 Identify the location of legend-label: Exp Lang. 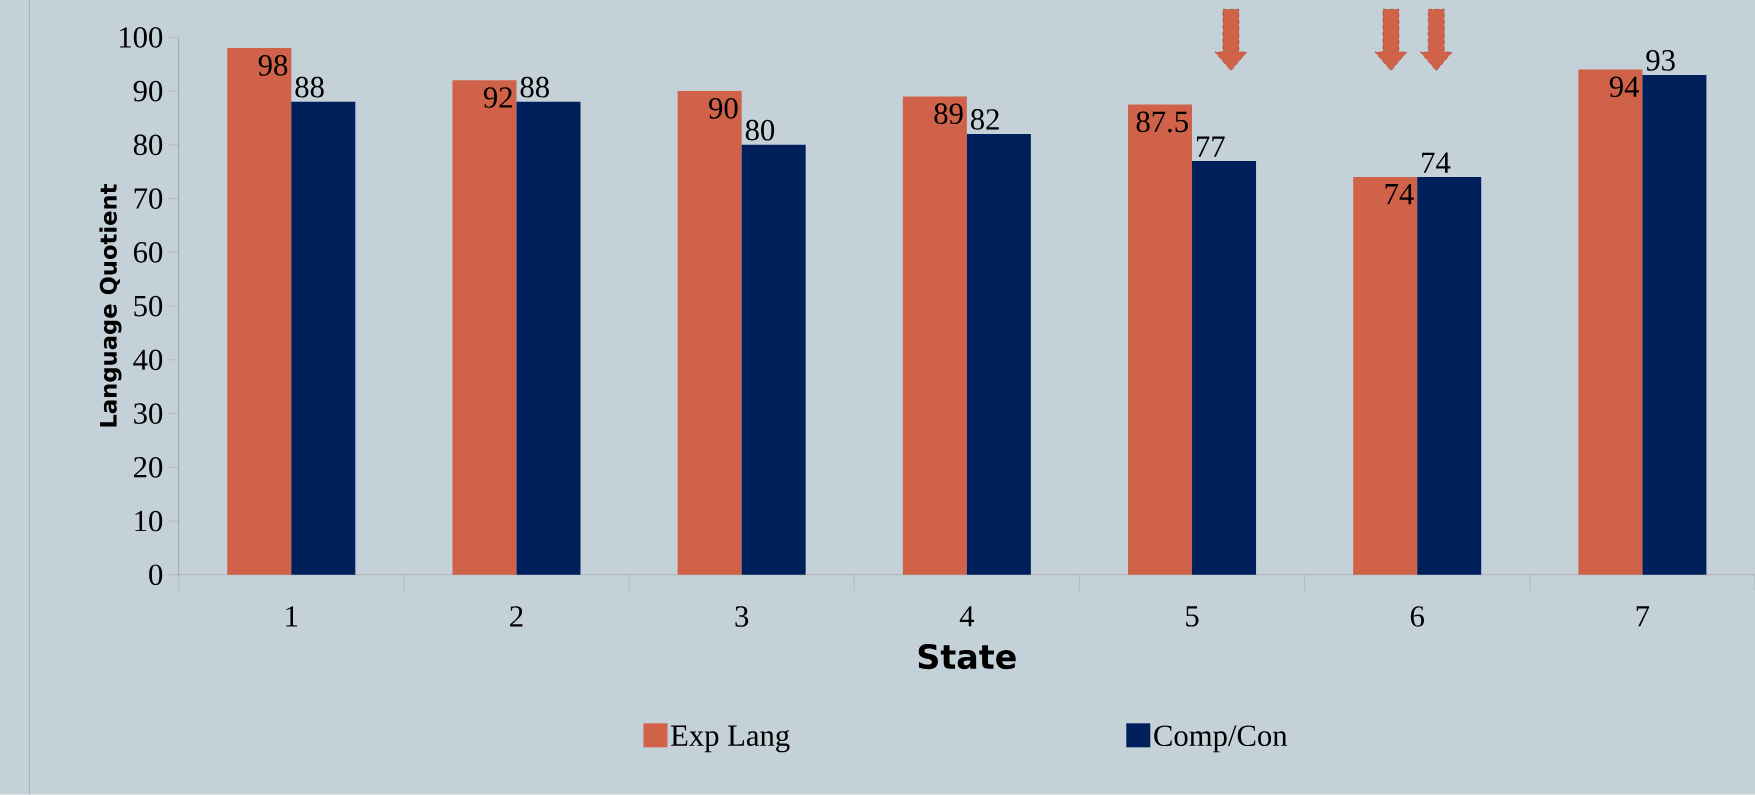
(730, 739).